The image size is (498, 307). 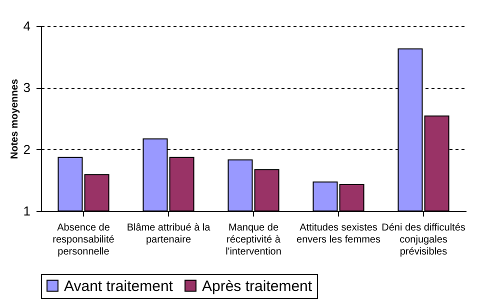 I want to click on x-tick-label: Attitudes sexistes envers les femmes, so click(x=338, y=234).